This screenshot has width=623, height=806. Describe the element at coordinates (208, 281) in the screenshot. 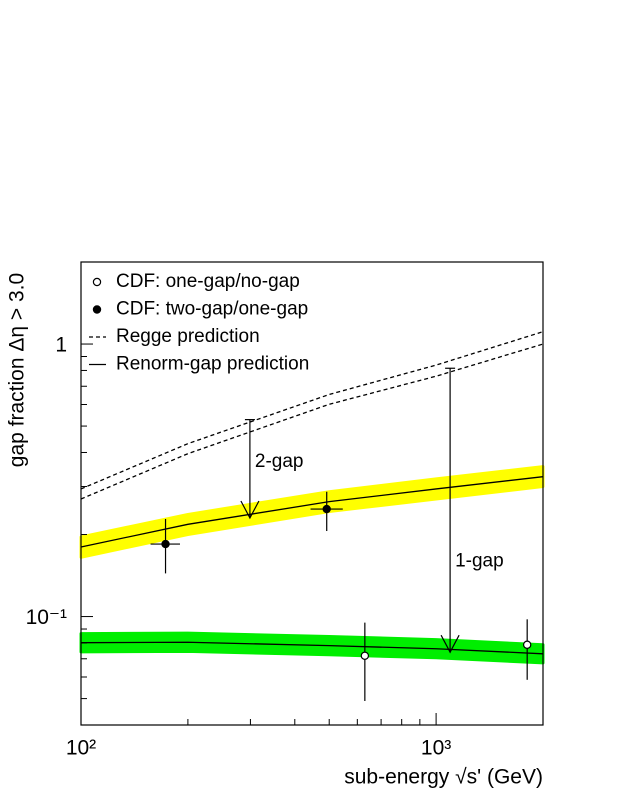

I see `legend-label: CDF: one-gap/no-gap` at that location.